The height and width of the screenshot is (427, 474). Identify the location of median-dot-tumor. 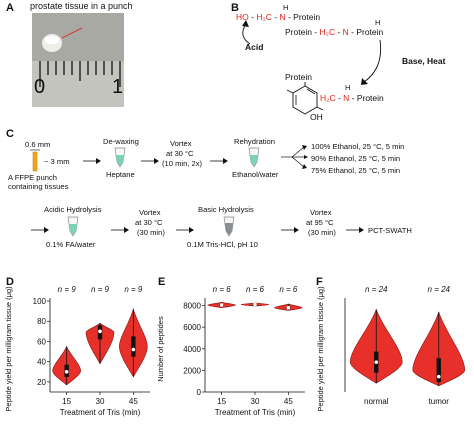
(438, 376).